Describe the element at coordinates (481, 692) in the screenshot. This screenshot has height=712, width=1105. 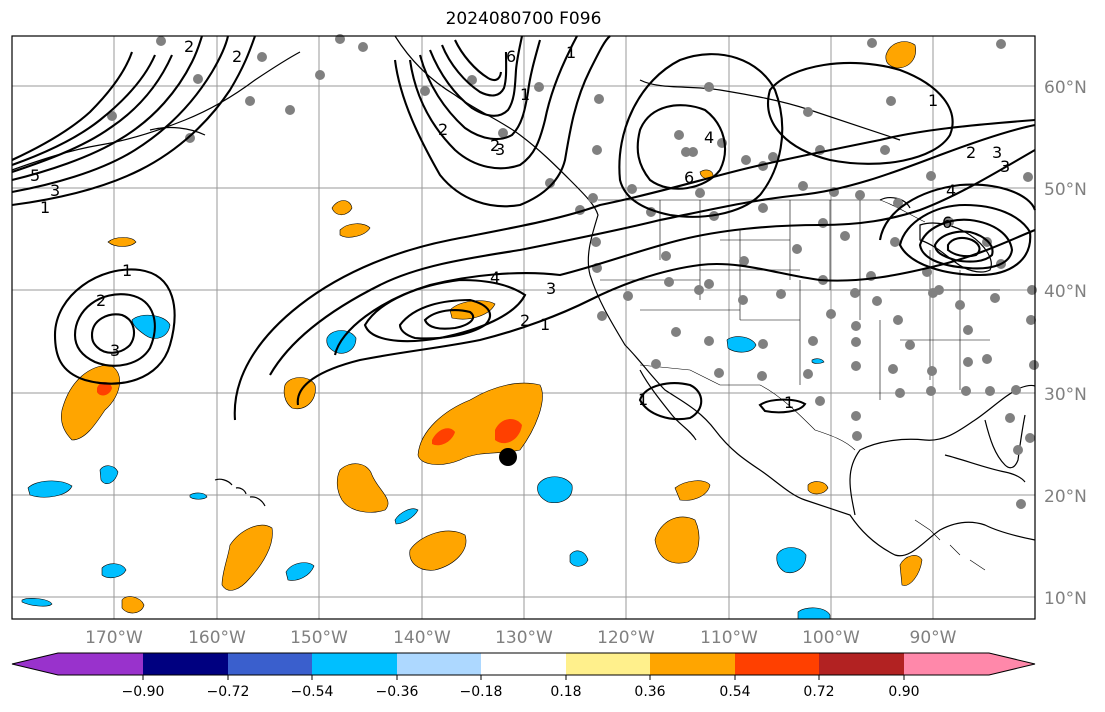
I see `colorbar-tick-label: −0.18` at that location.